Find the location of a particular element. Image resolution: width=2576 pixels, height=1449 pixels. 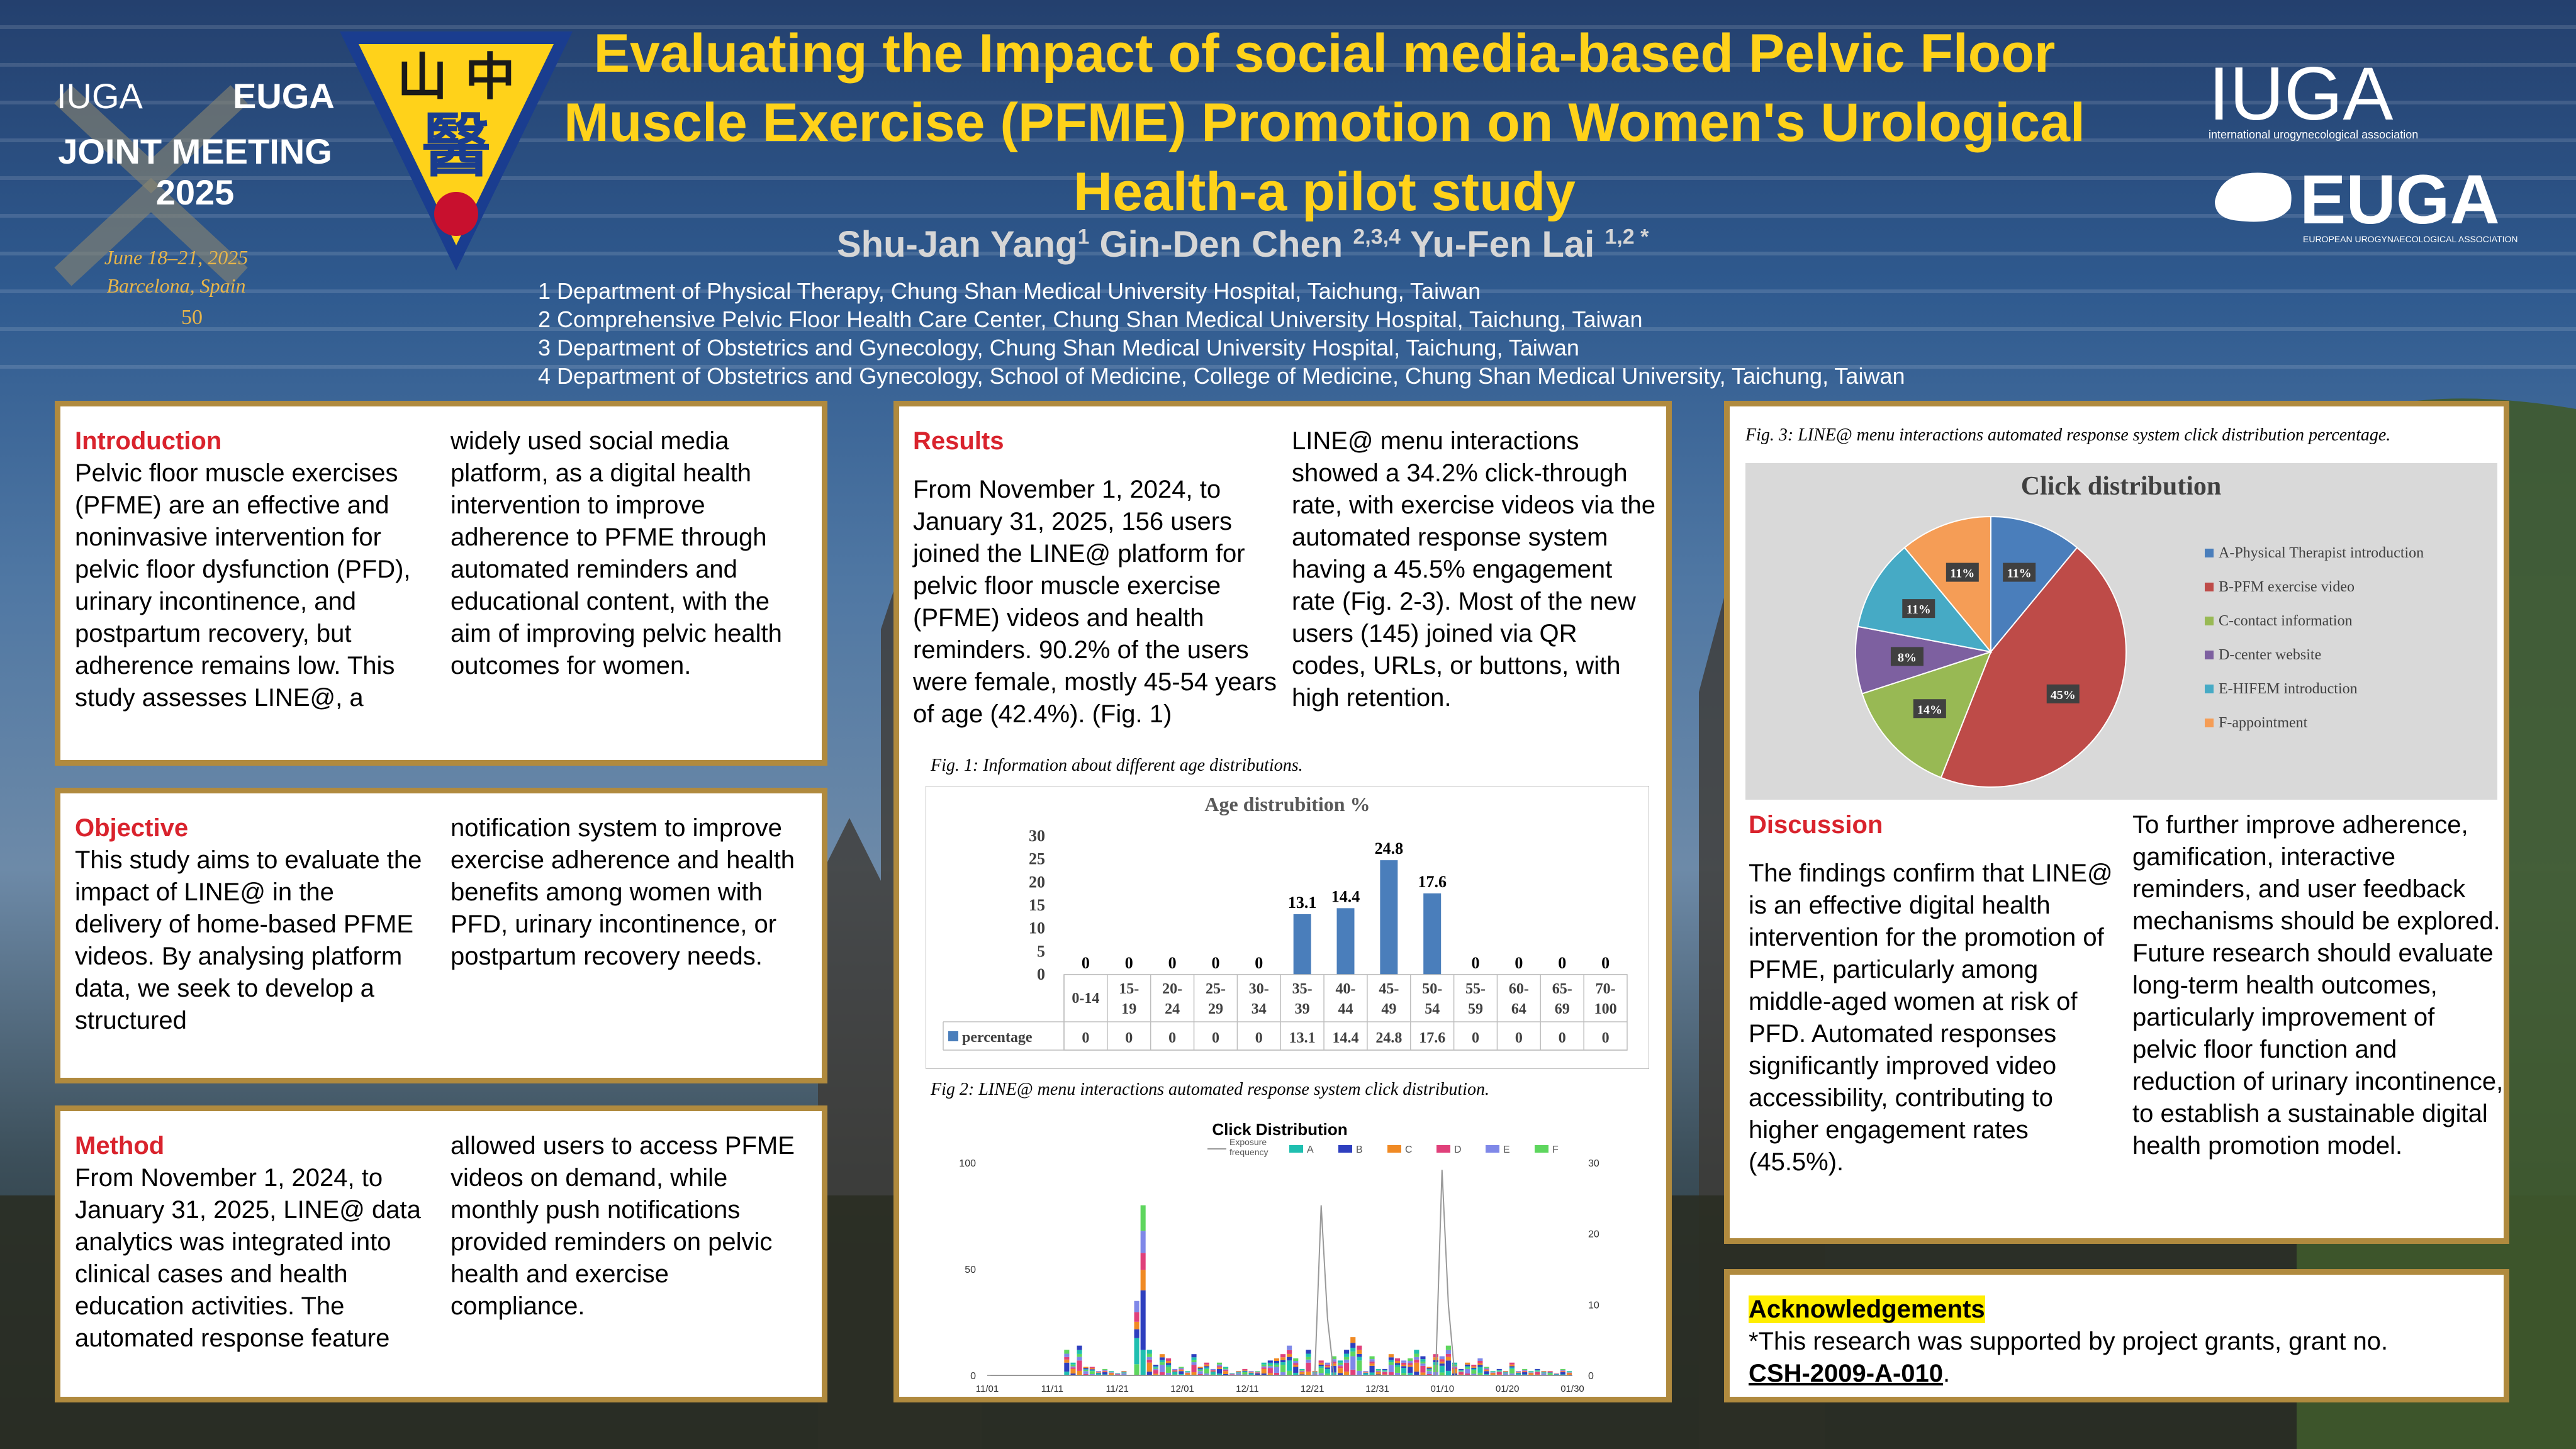

legend-label: D is located at coordinates (1458, 1149).